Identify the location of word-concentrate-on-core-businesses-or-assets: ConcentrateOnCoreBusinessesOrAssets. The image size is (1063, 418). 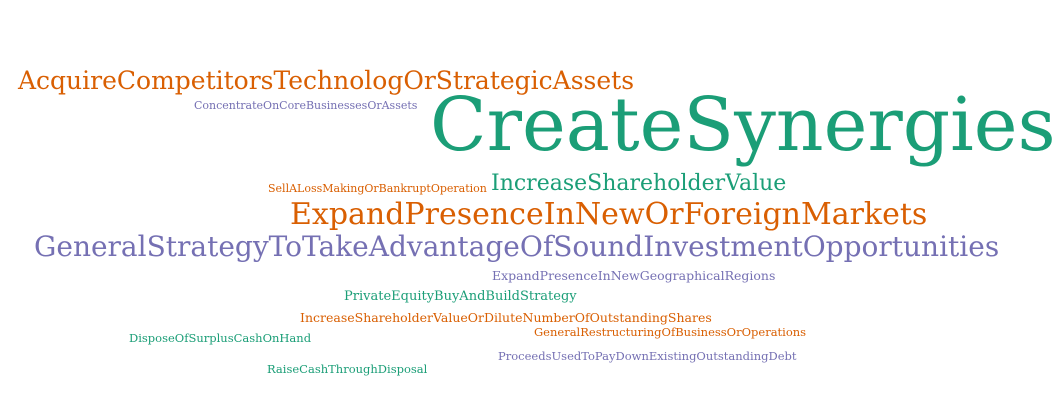
(306, 105).